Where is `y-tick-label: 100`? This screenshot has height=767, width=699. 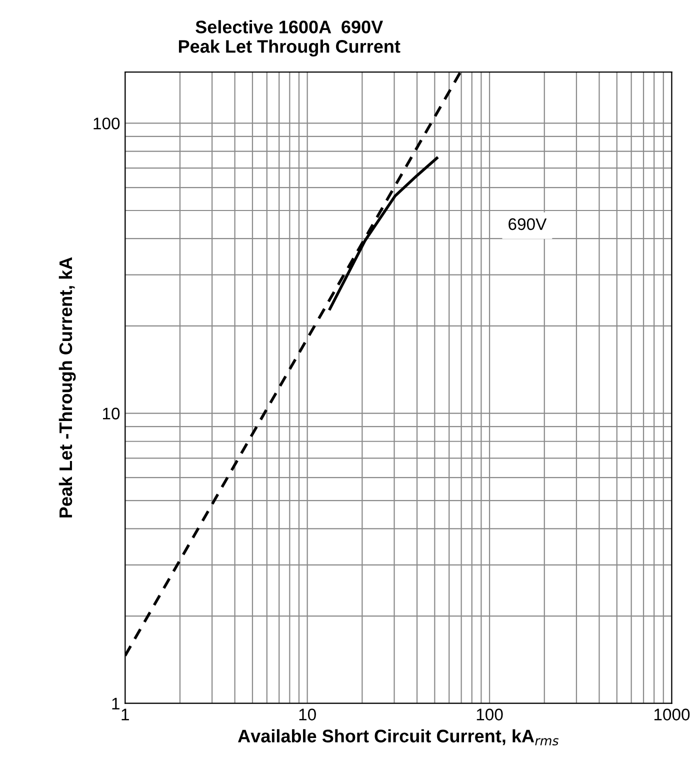 y-tick-label: 100 is located at coordinates (107, 124).